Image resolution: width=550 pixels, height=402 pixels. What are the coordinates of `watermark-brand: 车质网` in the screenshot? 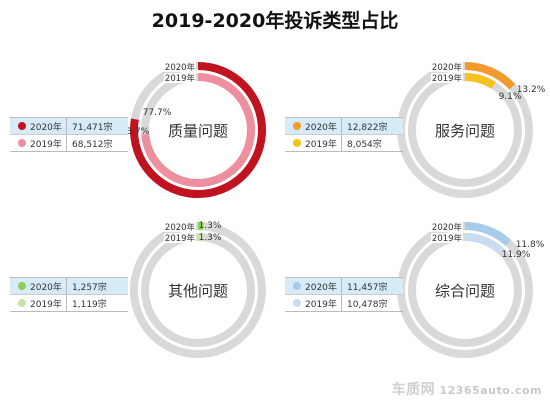 It's located at (413, 390).